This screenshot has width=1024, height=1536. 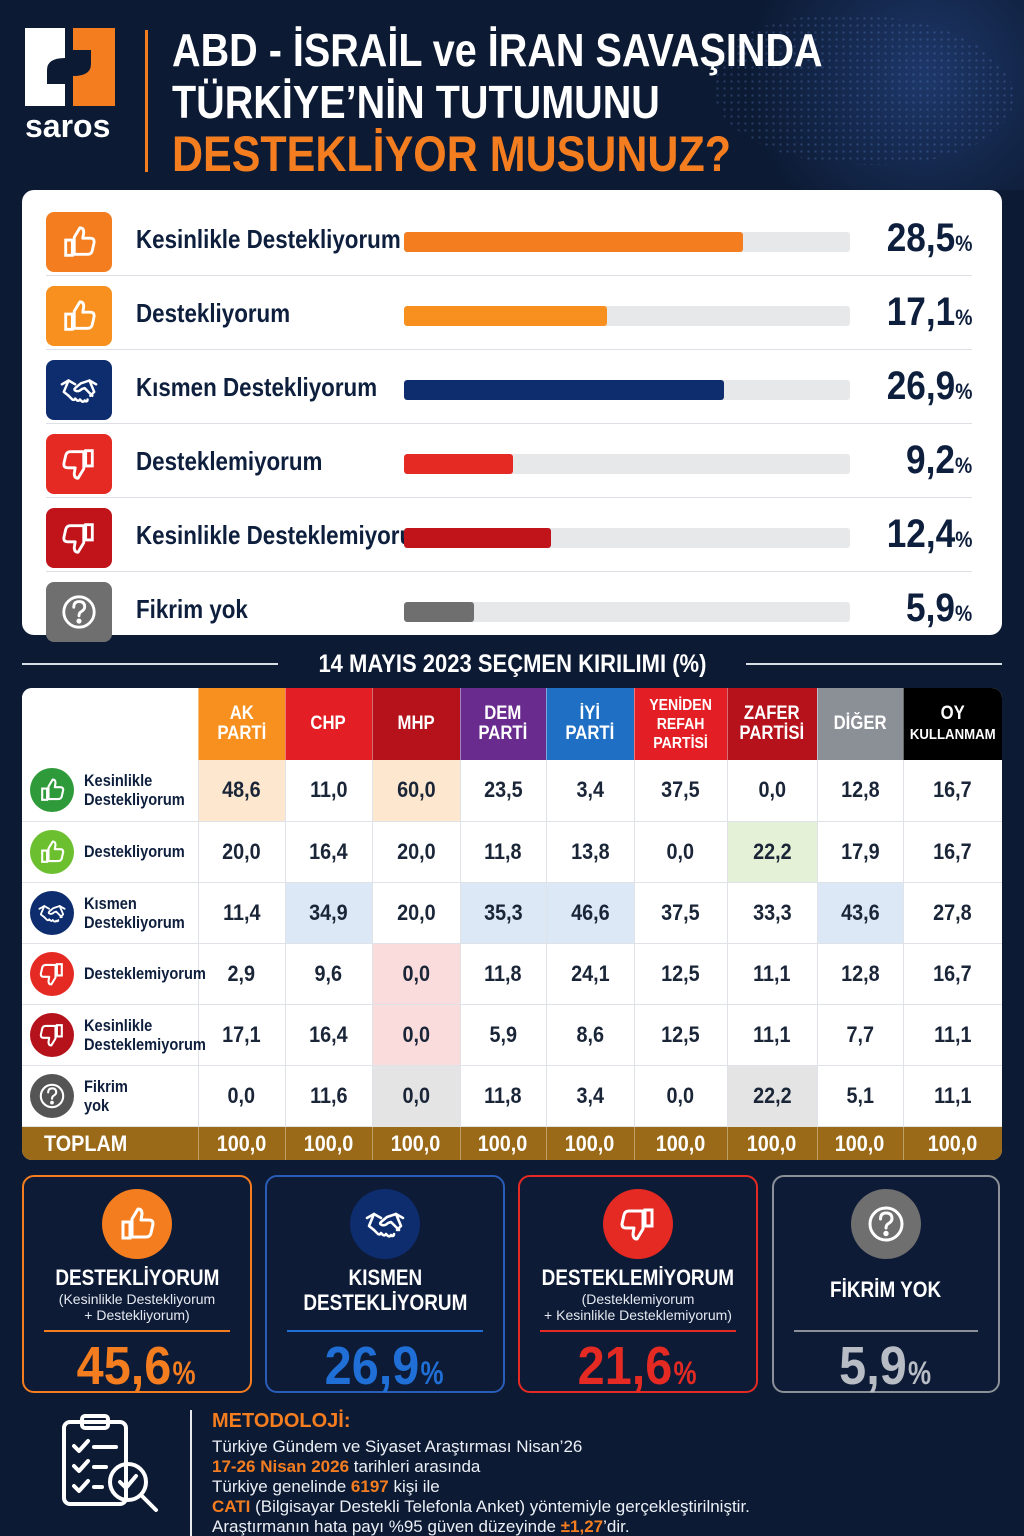 I want to click on saros-logo-mark, so click(x=70, y=67).